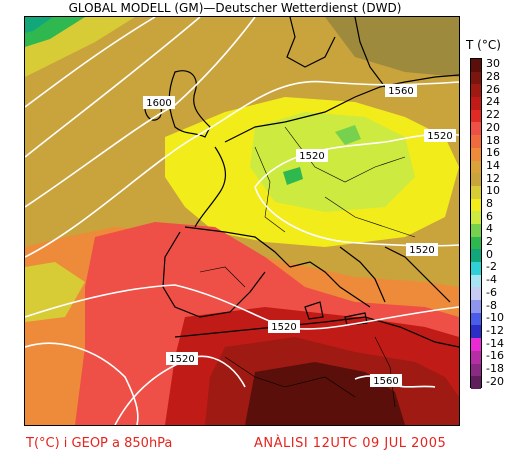 Image resolution: width=520 pixels, height=464 pixels. Describe the element at coordinates (489, 216) in the screenshot. I see `legend-label: 6` at that location.